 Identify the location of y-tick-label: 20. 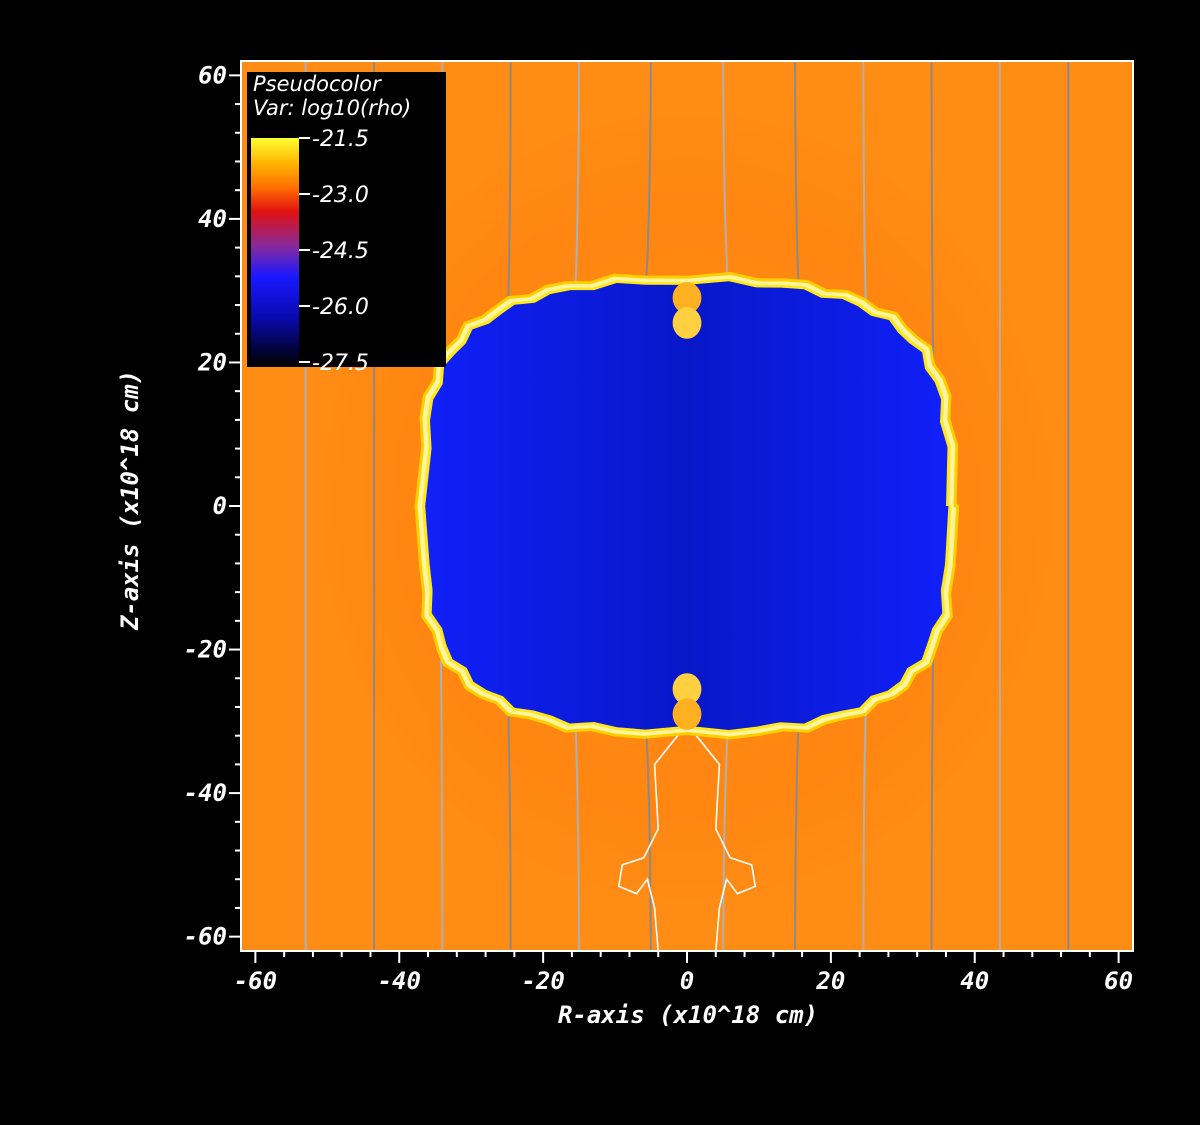
(212, 362).